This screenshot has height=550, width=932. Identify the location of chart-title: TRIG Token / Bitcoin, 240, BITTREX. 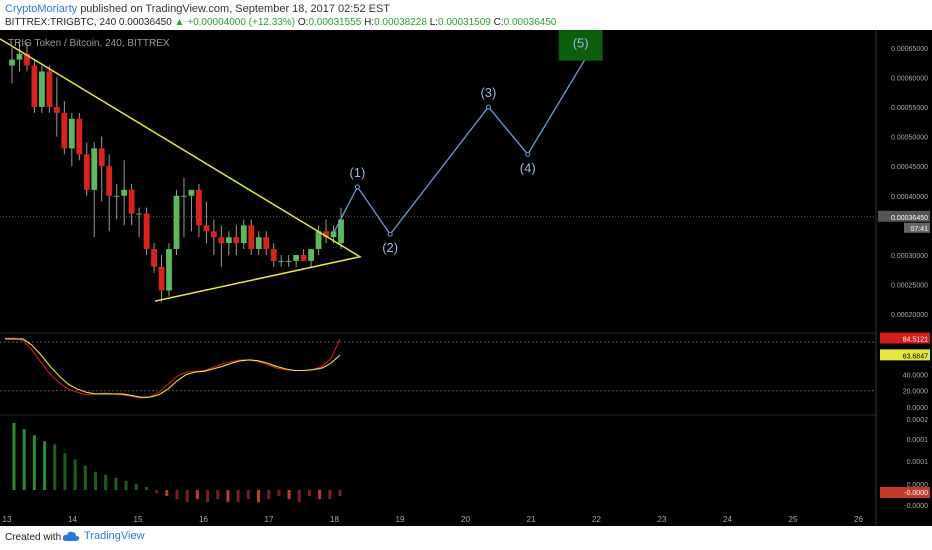
(89, 43).